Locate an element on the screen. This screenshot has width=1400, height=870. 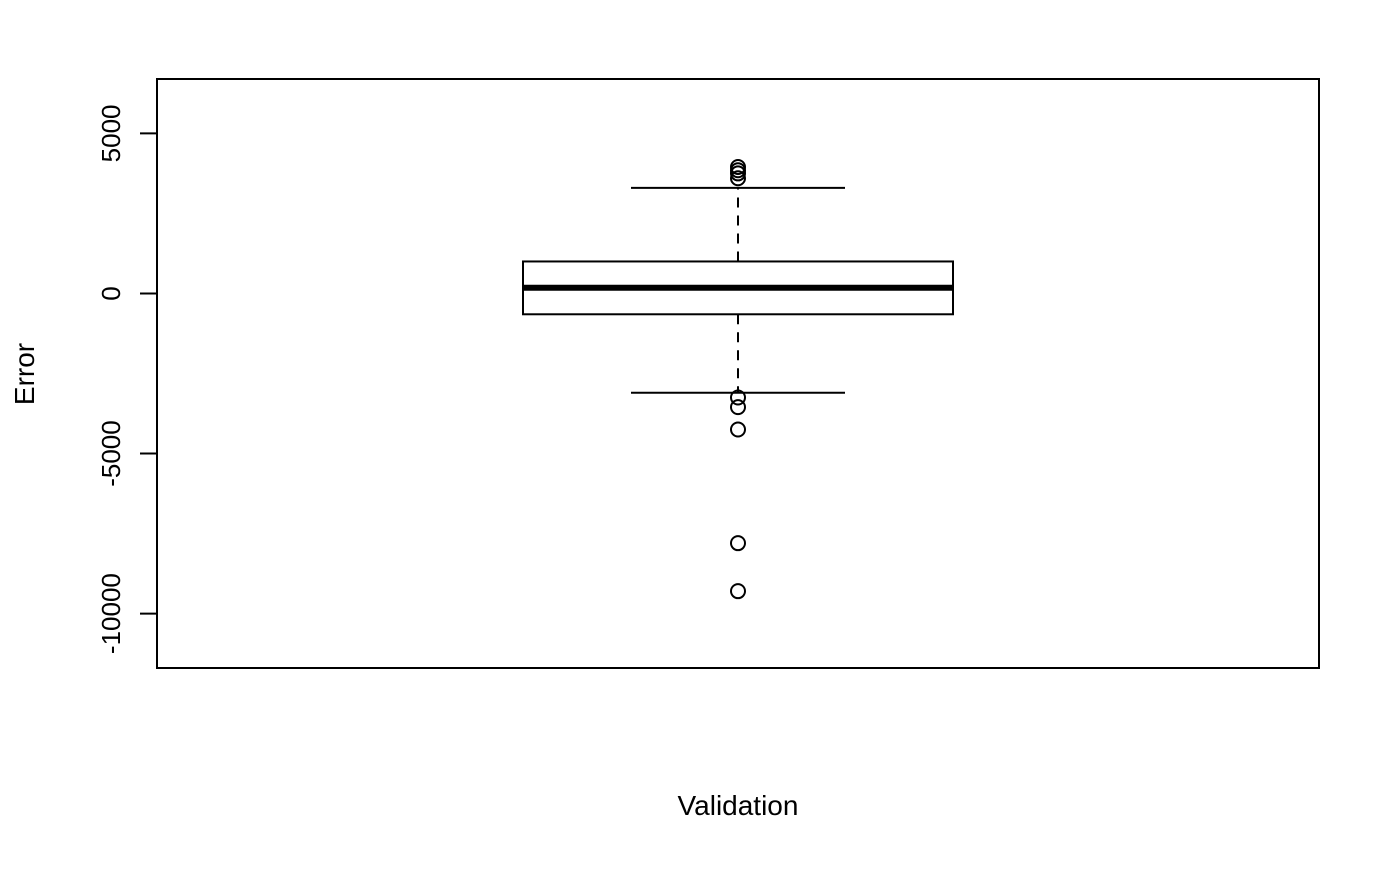
x-axis-label: Validation is located at coordinates (738, 805).